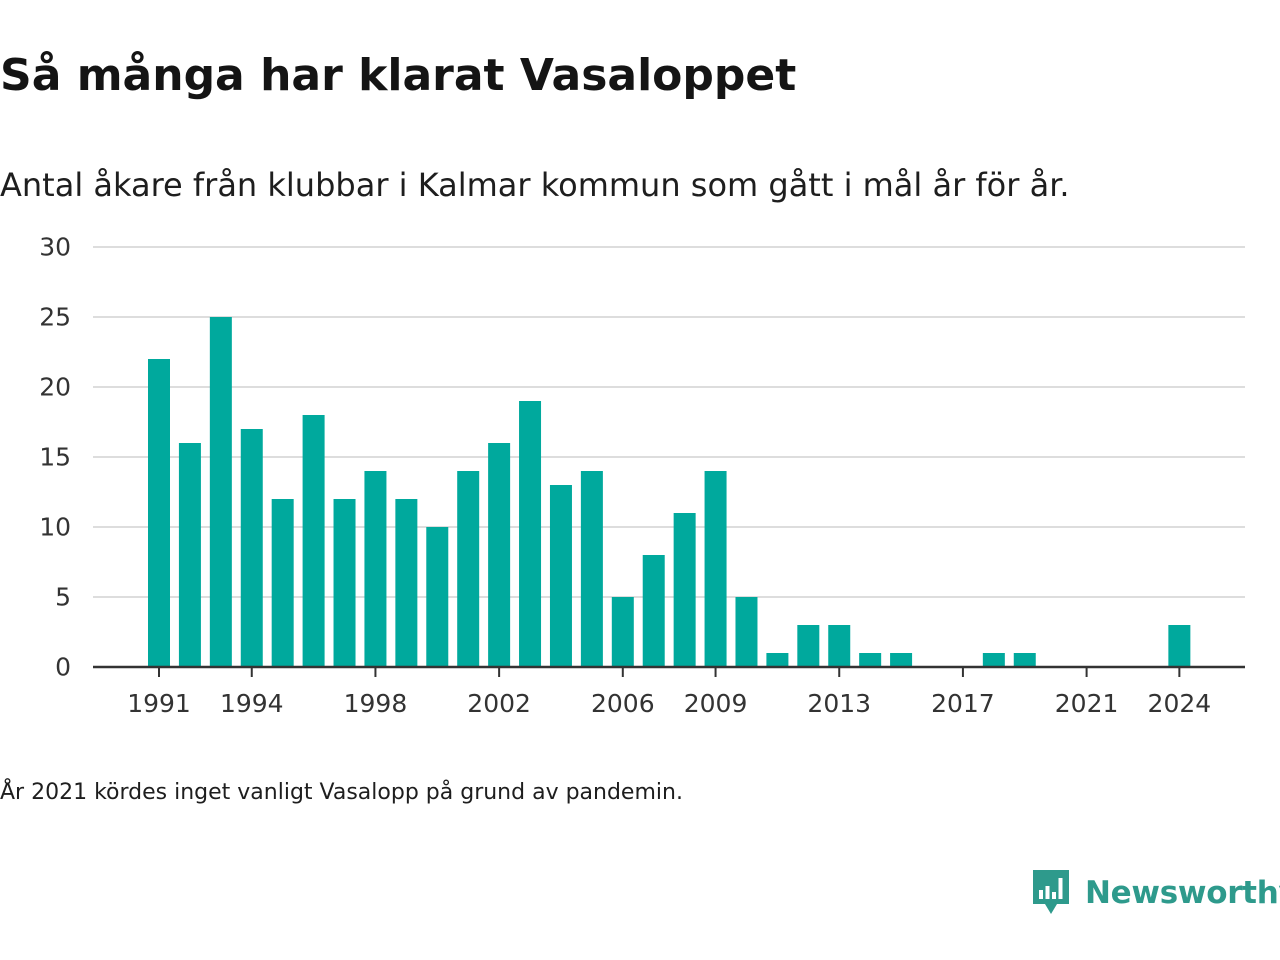 The height and width of the screenshot is (960, 1280). What do you see at coordinates (1179, 646) in the screenshot?
I see `bar-2024` at bounding box center [1179, 646].